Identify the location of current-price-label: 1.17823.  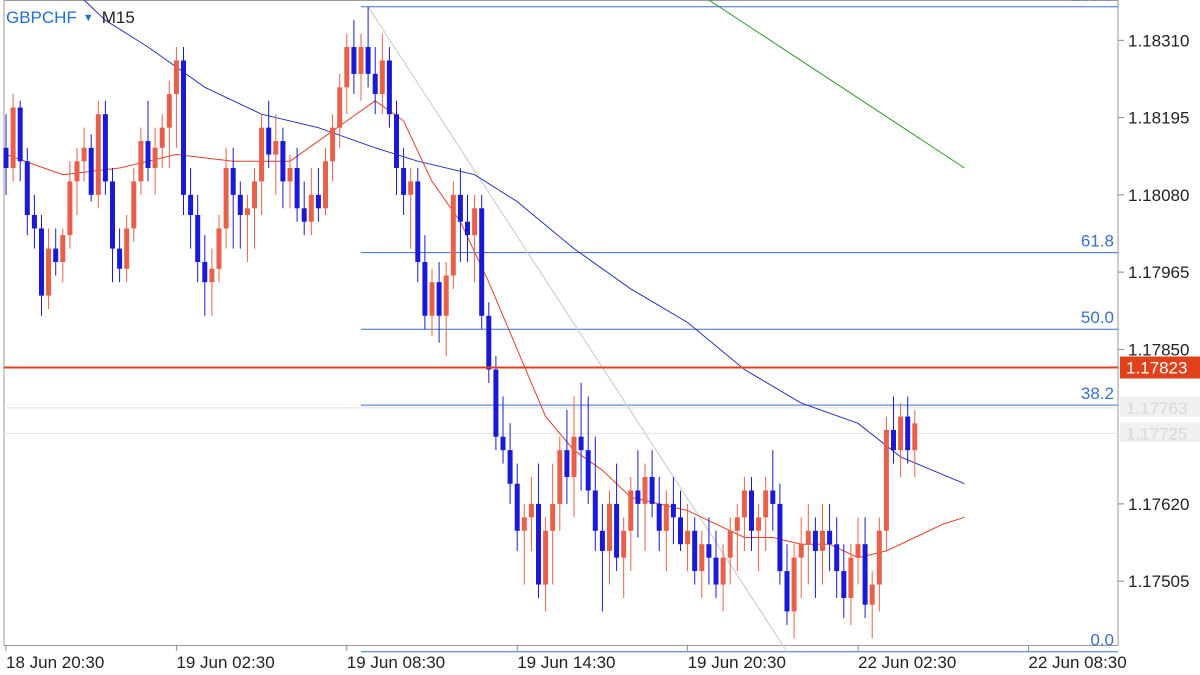
(1156, 368).